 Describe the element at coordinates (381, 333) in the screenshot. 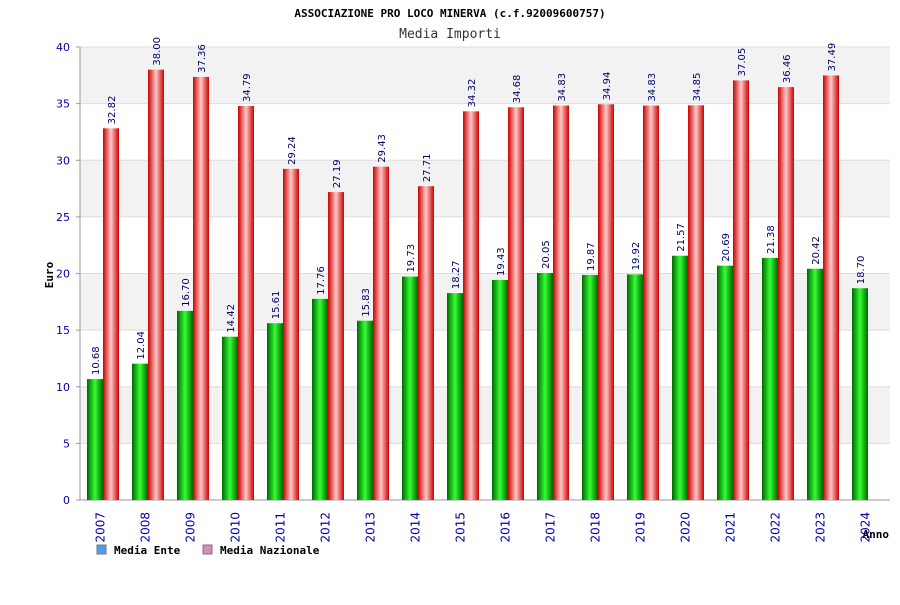

I see `bar-media-nazionale-2013` at that location.